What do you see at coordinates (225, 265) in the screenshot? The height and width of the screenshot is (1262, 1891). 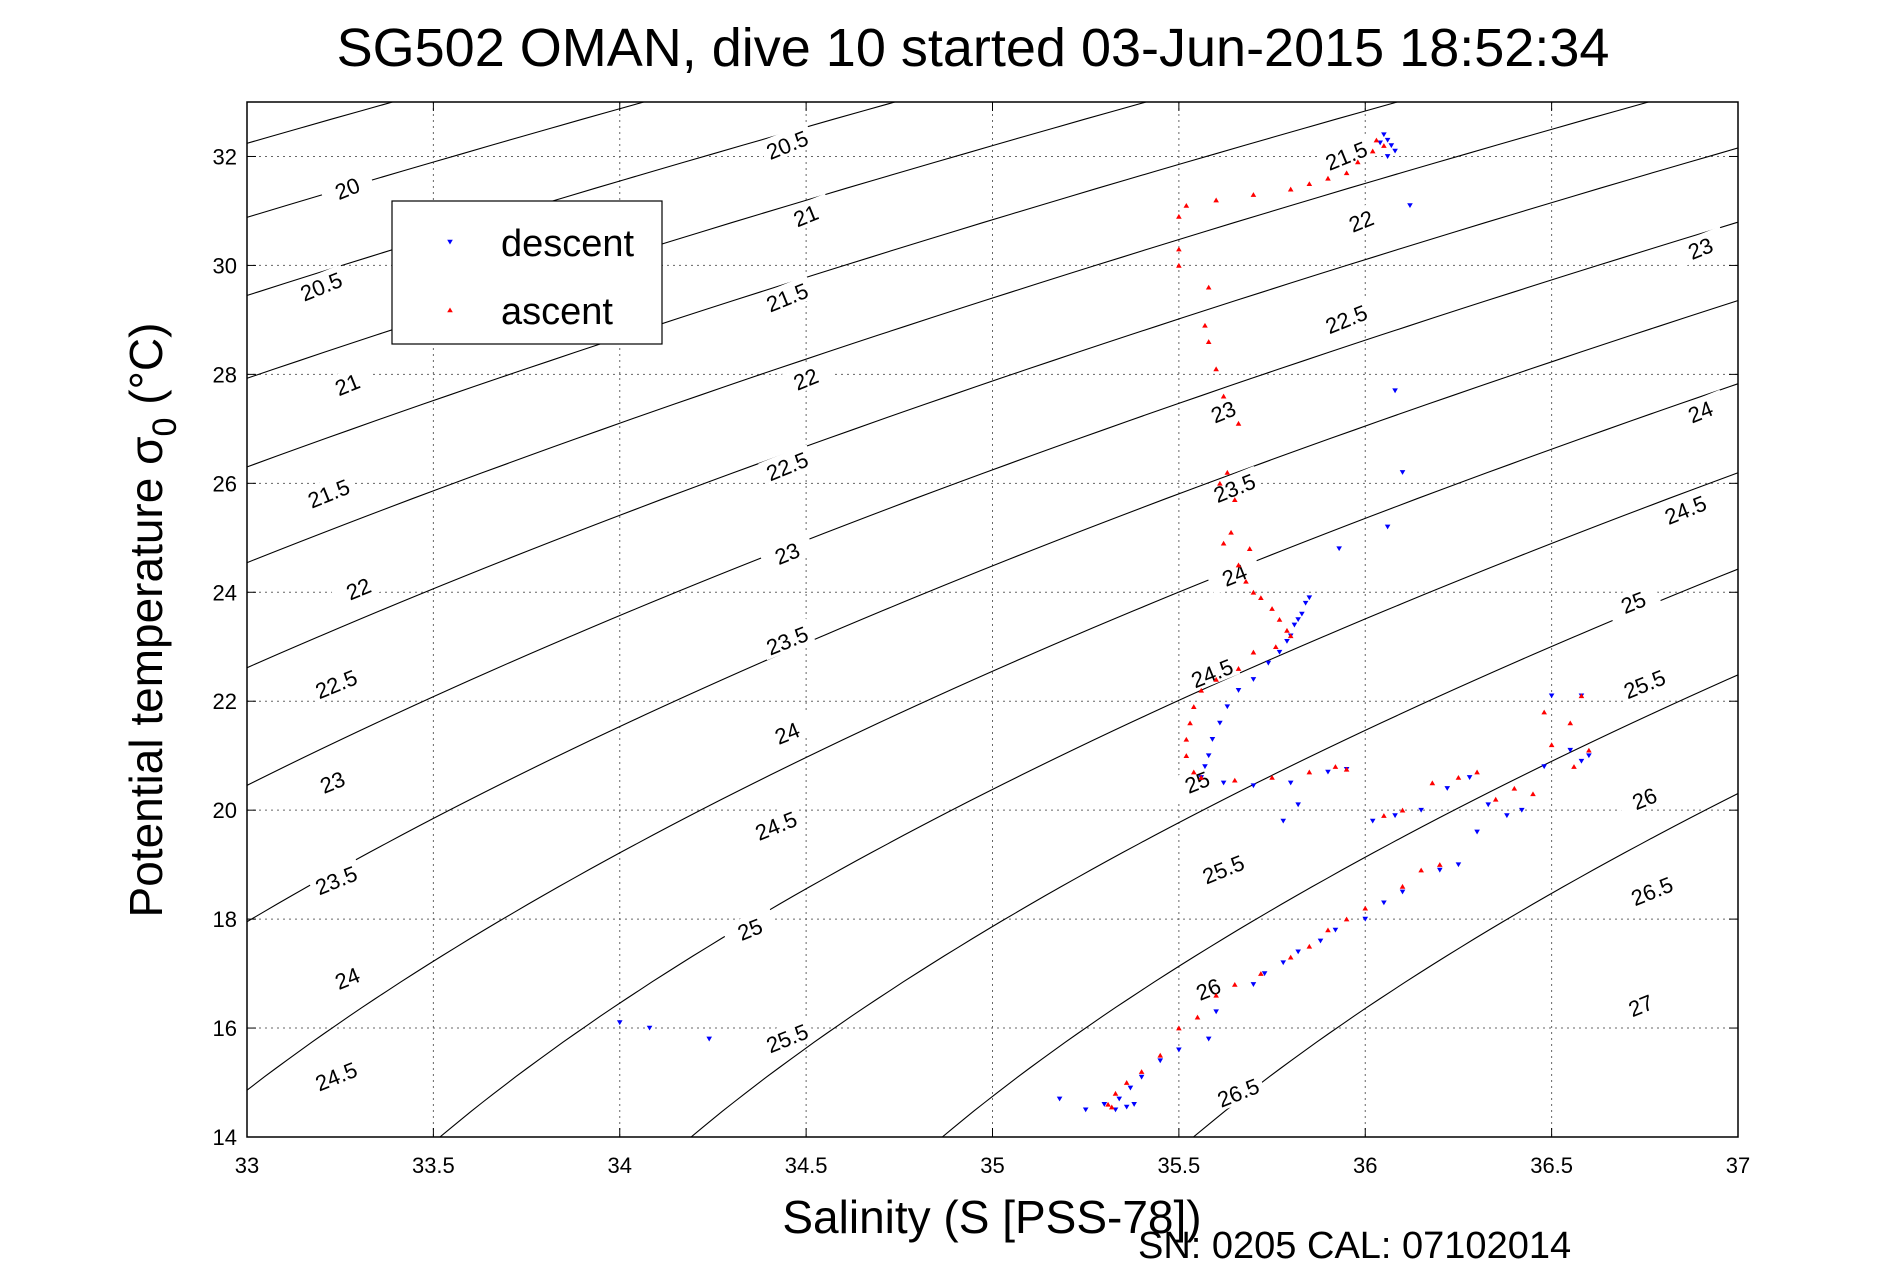 I see `y-tick-label: 30` at bounding box center [225, 265].